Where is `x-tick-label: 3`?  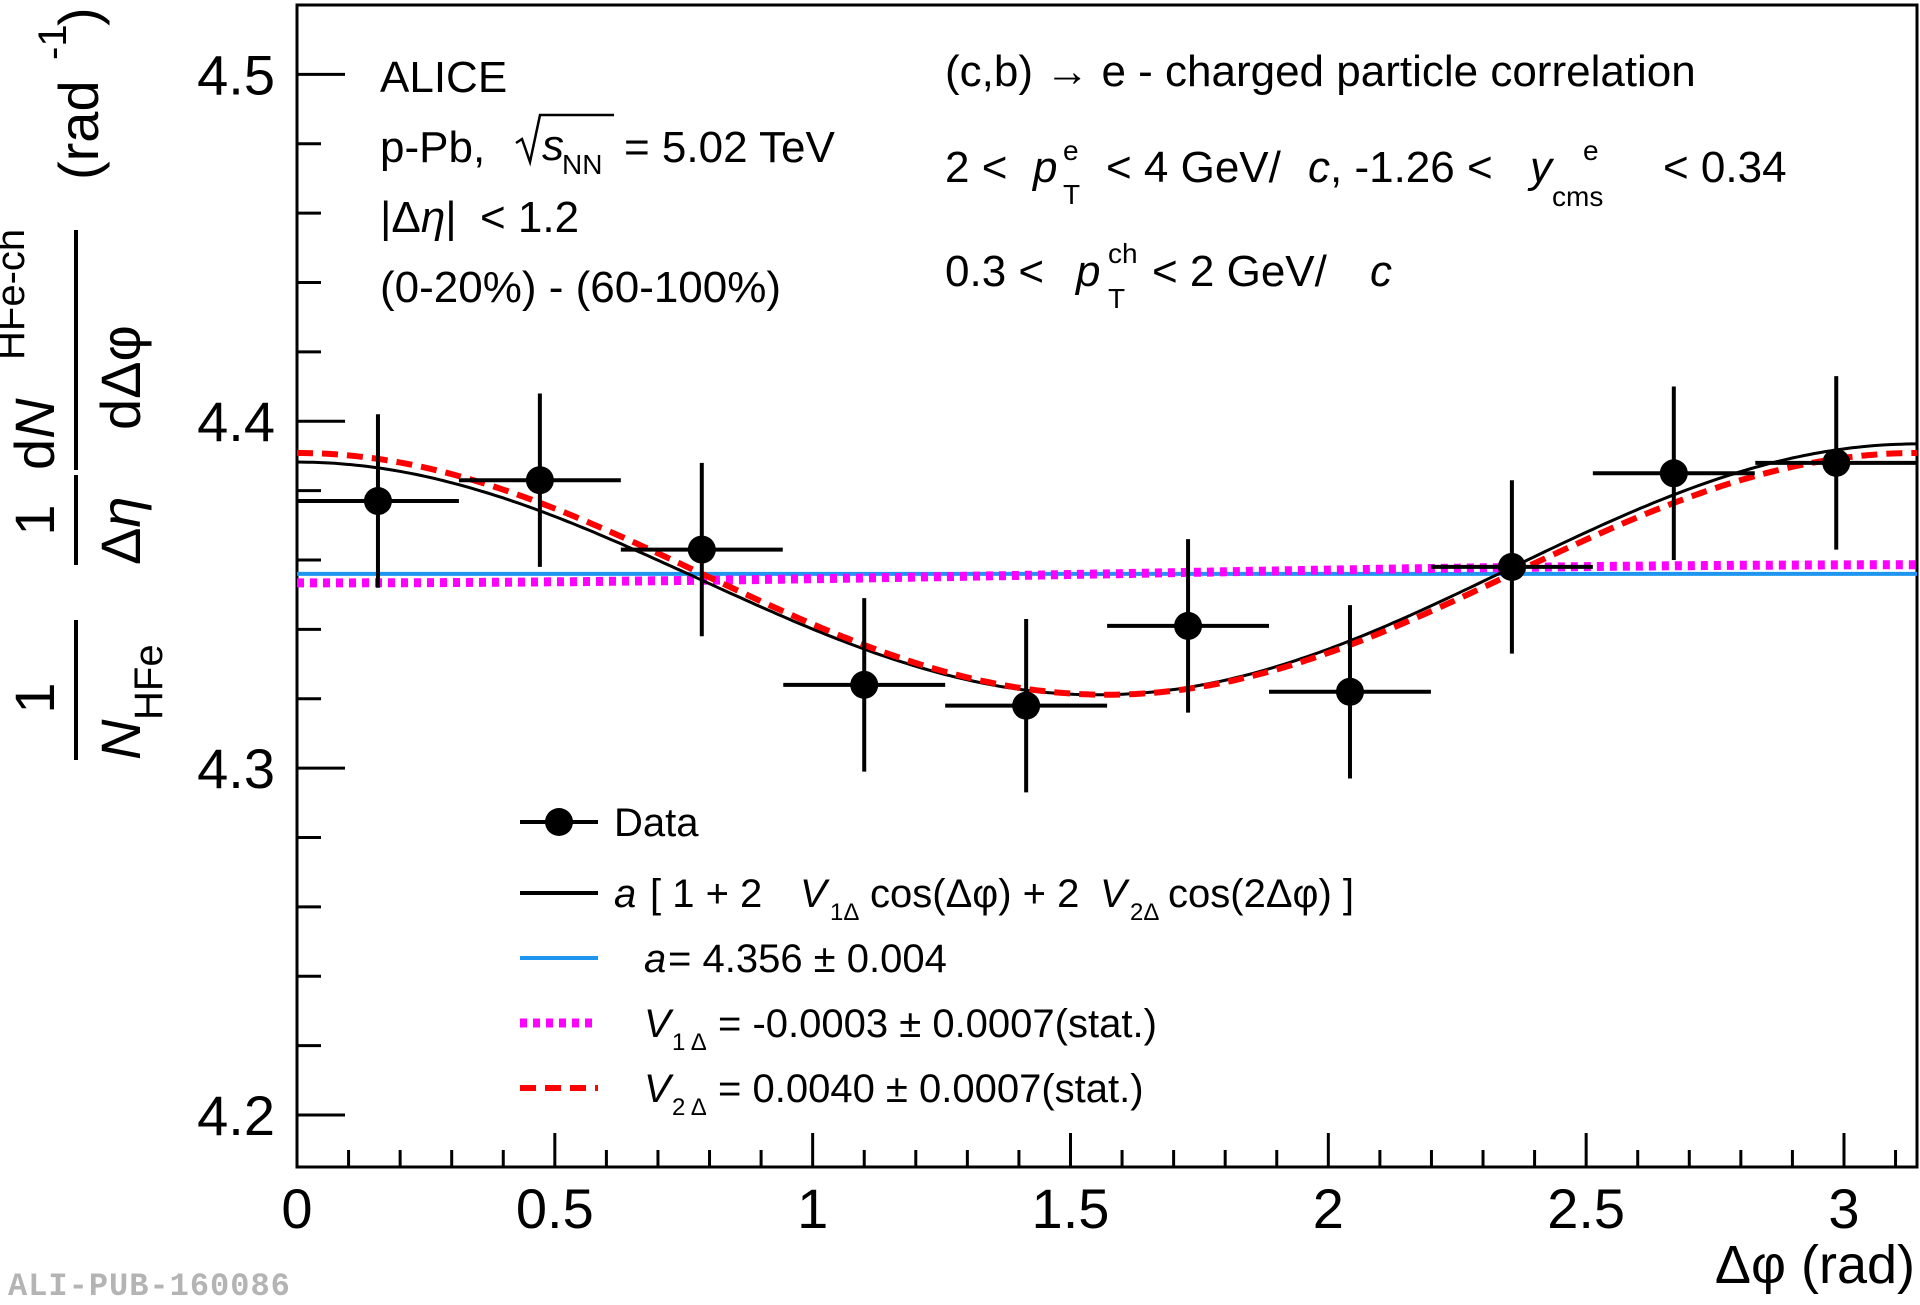
x-tick-label: 3 is located at coordinates (1843, 1208).